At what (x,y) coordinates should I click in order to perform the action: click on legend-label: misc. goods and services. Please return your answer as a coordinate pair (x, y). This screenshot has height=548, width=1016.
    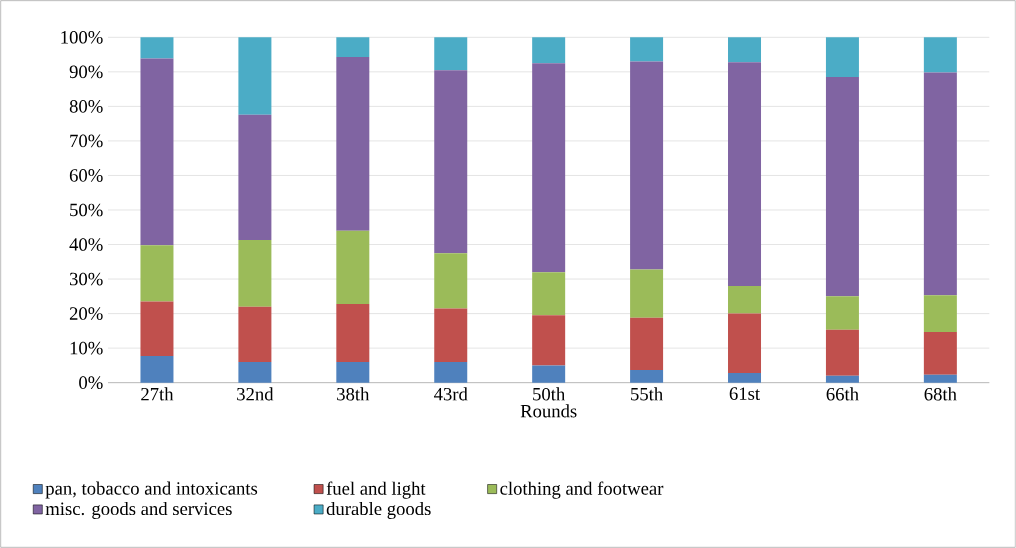
    Looking at the image, I should click on (138, 510).